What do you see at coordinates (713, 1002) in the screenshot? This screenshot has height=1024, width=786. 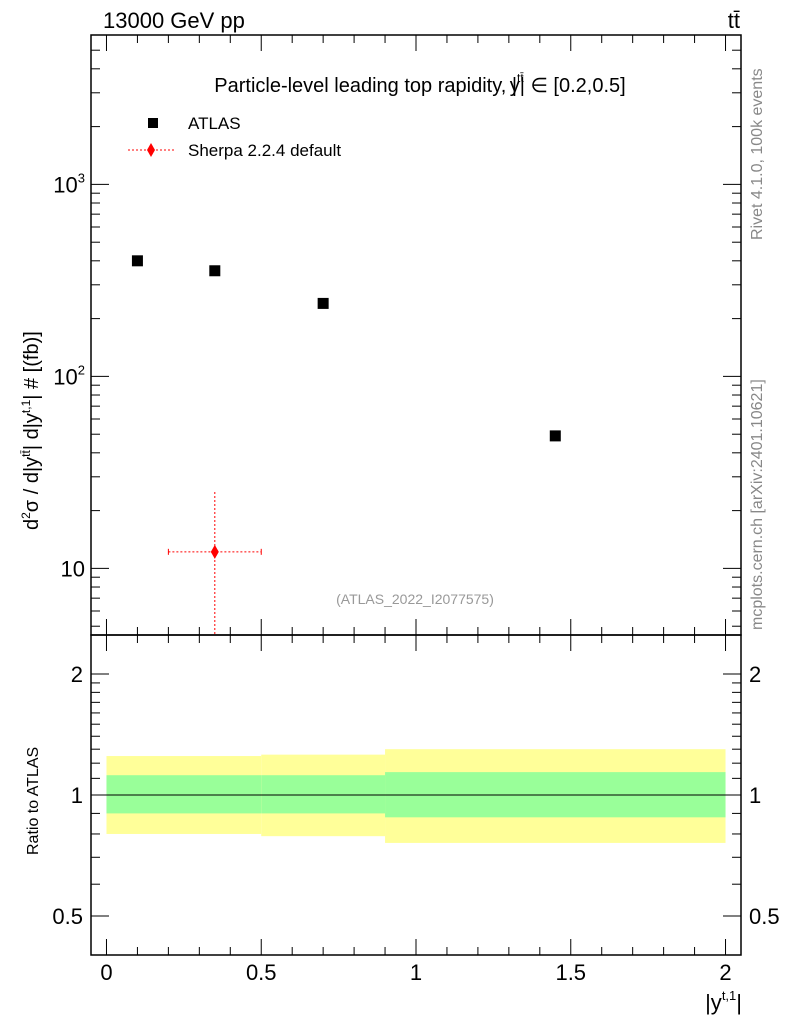 I see `xlabel-pre: |y` at bounding box center [713, 1002].